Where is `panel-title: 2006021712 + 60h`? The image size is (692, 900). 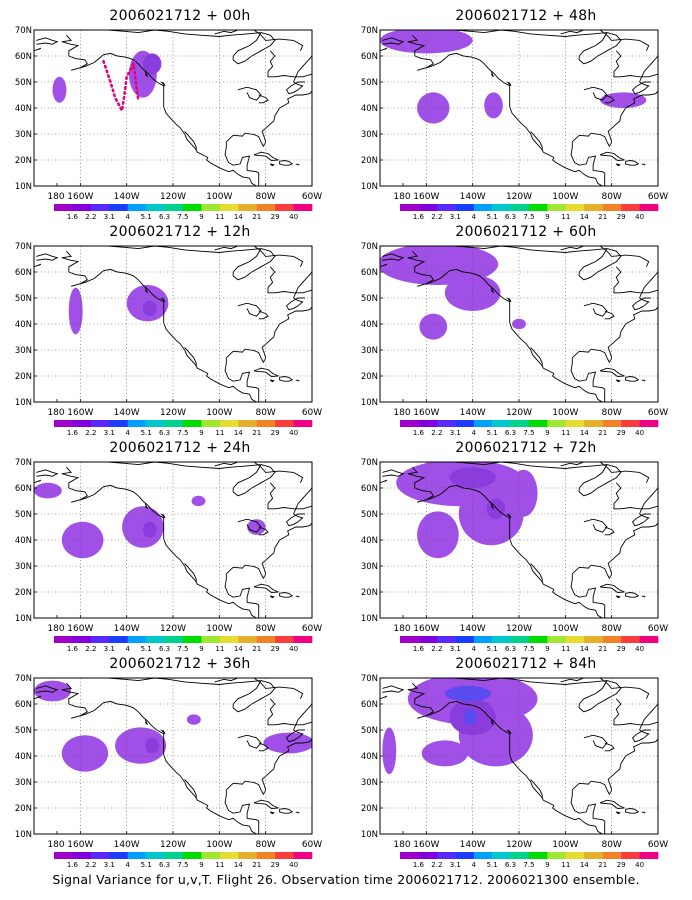
panel-title: 2006021712 + 60h is located at coordinates (526, 232).